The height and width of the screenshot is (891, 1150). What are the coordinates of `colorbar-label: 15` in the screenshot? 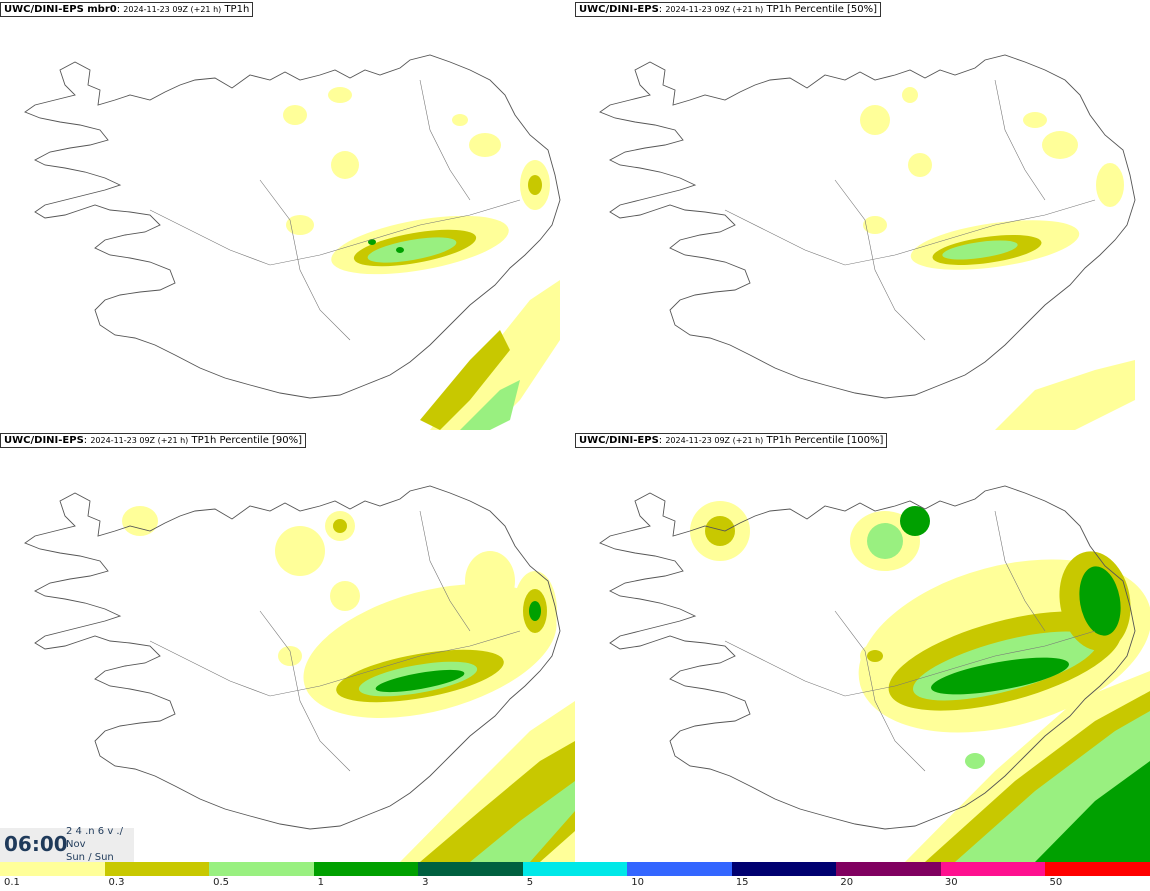 It's located at (742, 882).